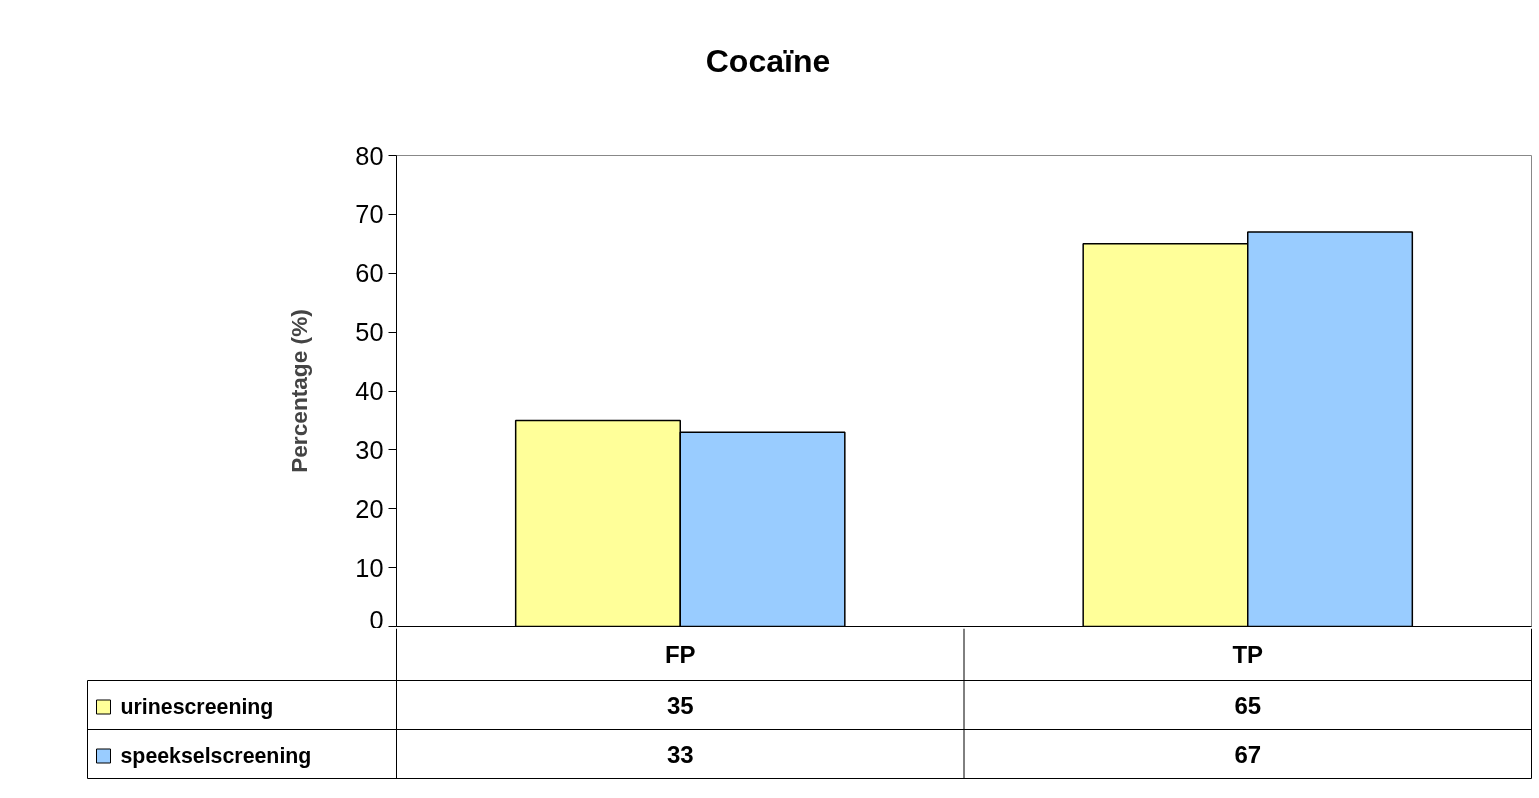  Describe the element at coordinates (1248, 654) in the screenshot. I see `x-tick-label: TP` at that location.